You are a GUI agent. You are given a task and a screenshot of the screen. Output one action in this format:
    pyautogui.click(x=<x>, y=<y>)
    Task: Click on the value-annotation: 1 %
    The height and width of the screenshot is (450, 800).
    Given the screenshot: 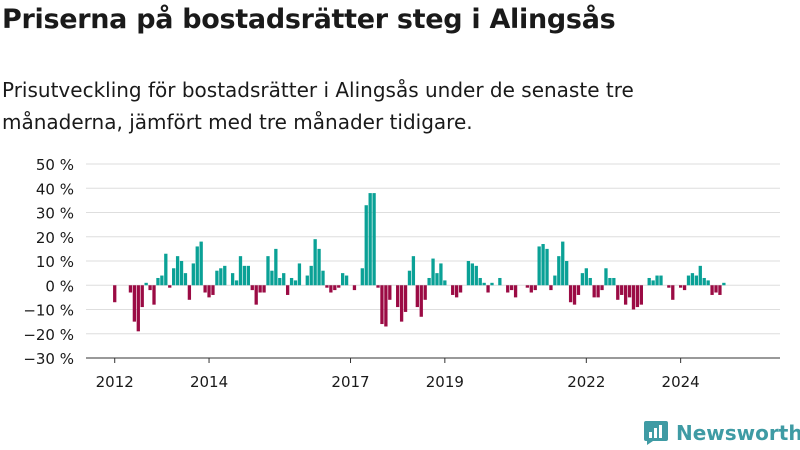 What is the action you would take?
    pyautogui.click(x=771, y=2)
    